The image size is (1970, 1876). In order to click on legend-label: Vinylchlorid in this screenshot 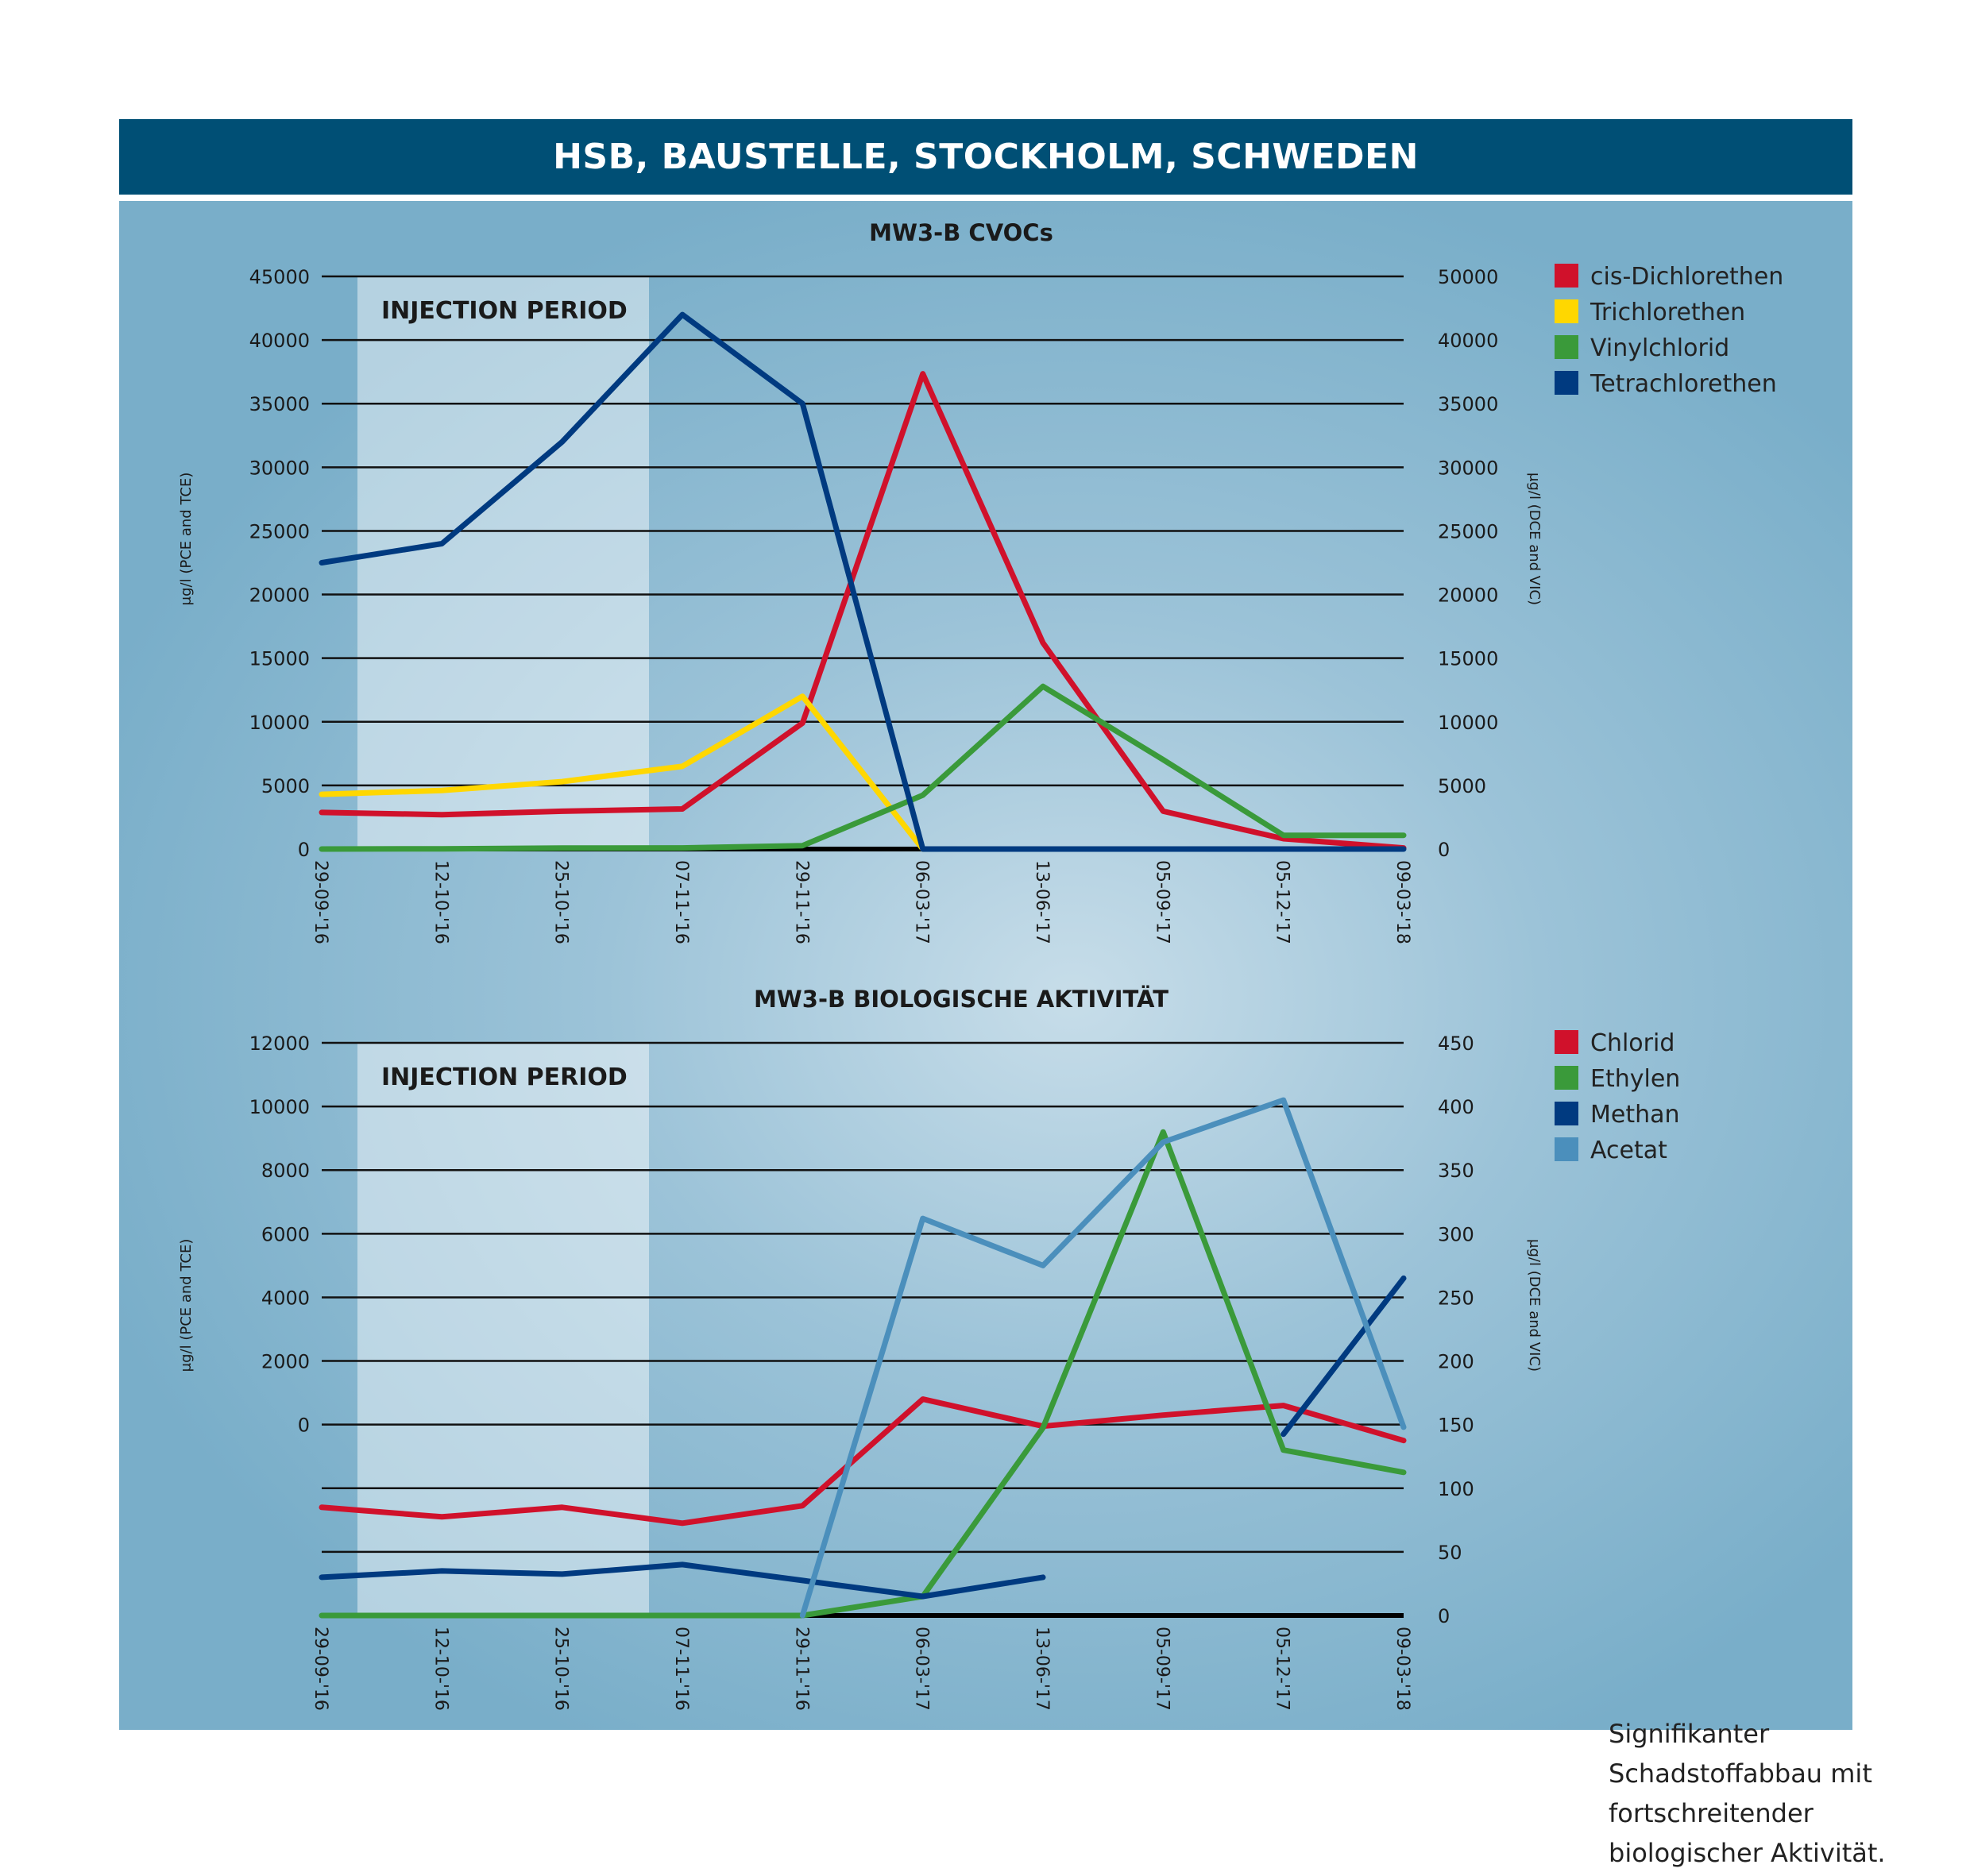, I will do `click(1659, 348)`.